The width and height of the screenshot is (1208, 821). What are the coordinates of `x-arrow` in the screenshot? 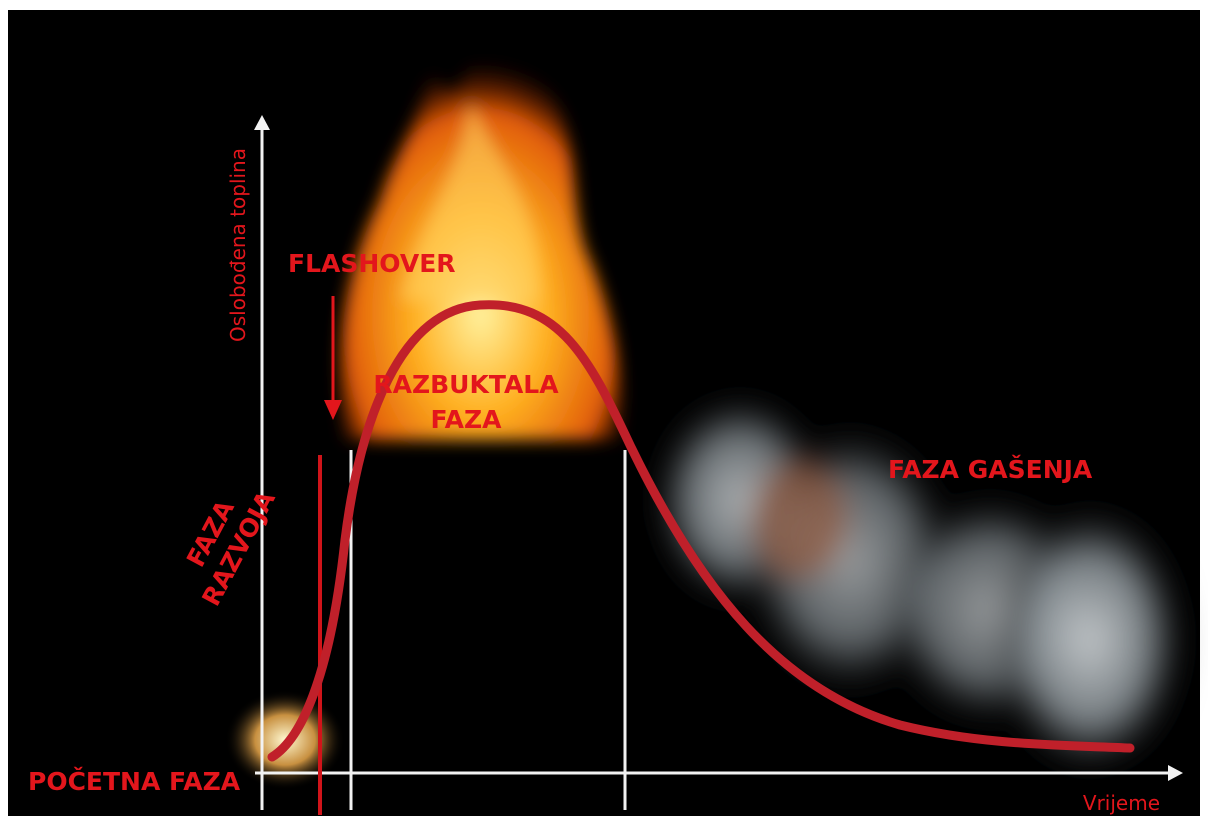 It's located at (1175, 773).